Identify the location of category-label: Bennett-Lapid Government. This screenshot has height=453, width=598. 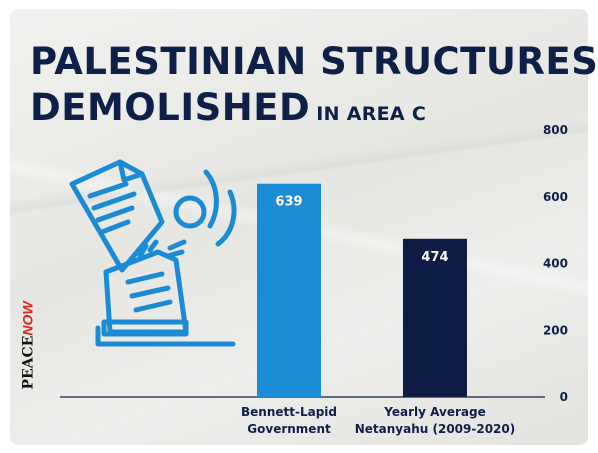
(289, 420).